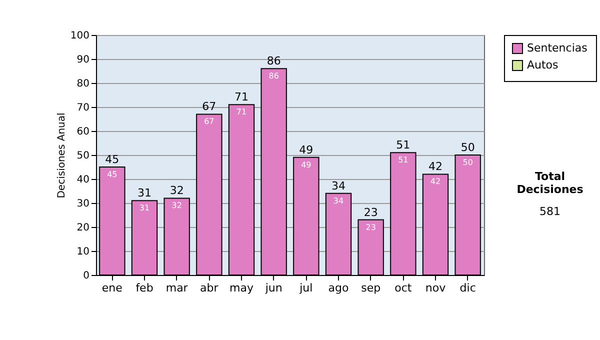 This screenshot has height=340, width=600. I want to click on annotation: 34, so click(339, 185).